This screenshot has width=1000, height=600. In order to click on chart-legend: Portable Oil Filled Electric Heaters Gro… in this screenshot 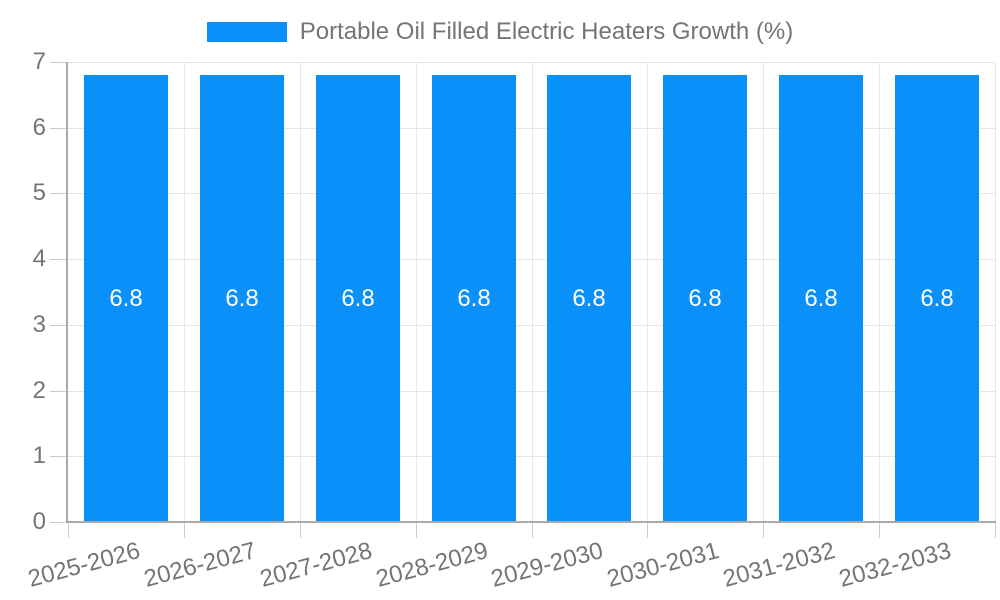, I will do `click(500, 32)`.